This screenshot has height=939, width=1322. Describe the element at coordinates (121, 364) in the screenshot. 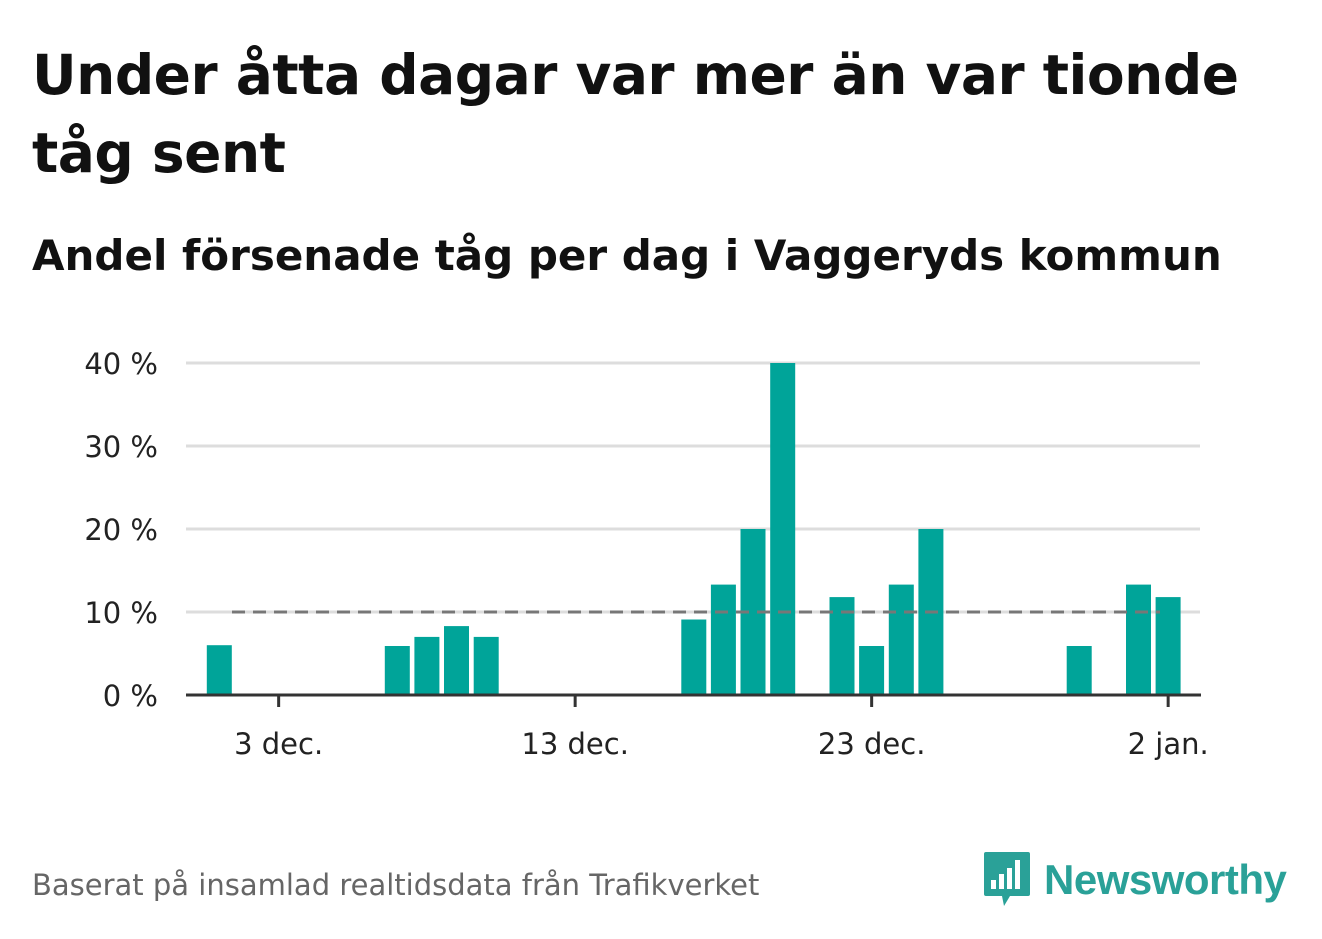

I see `y-tick-label: 40 %` at that location.